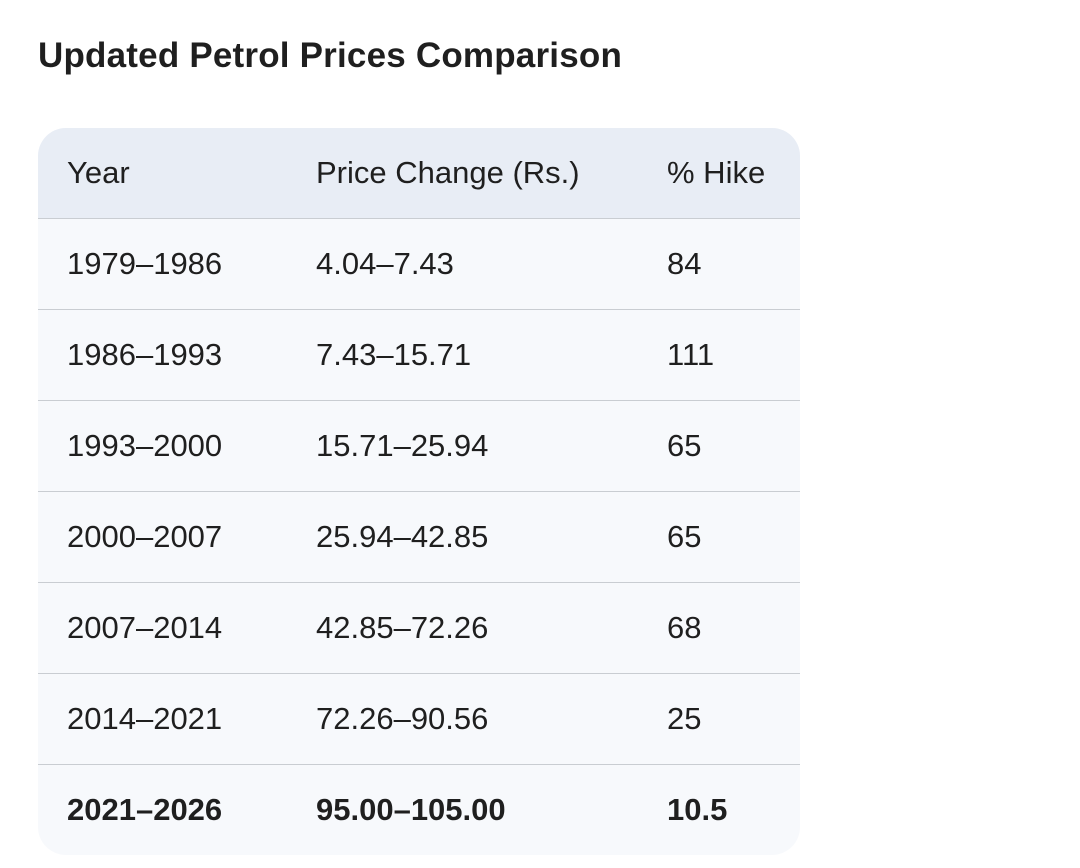 The height and width of the screenshot is (868, 1080). What do you see at coordinates (145, 536) in the screenshot?
I see `table-cell: 2000–2007` at bounding box center [145, 536].